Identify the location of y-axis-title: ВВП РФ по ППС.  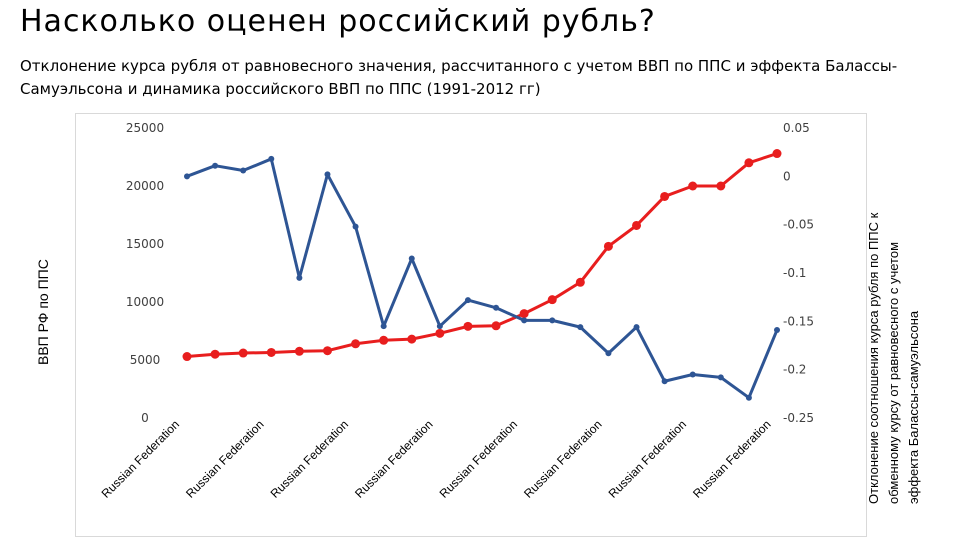
(43, 312).